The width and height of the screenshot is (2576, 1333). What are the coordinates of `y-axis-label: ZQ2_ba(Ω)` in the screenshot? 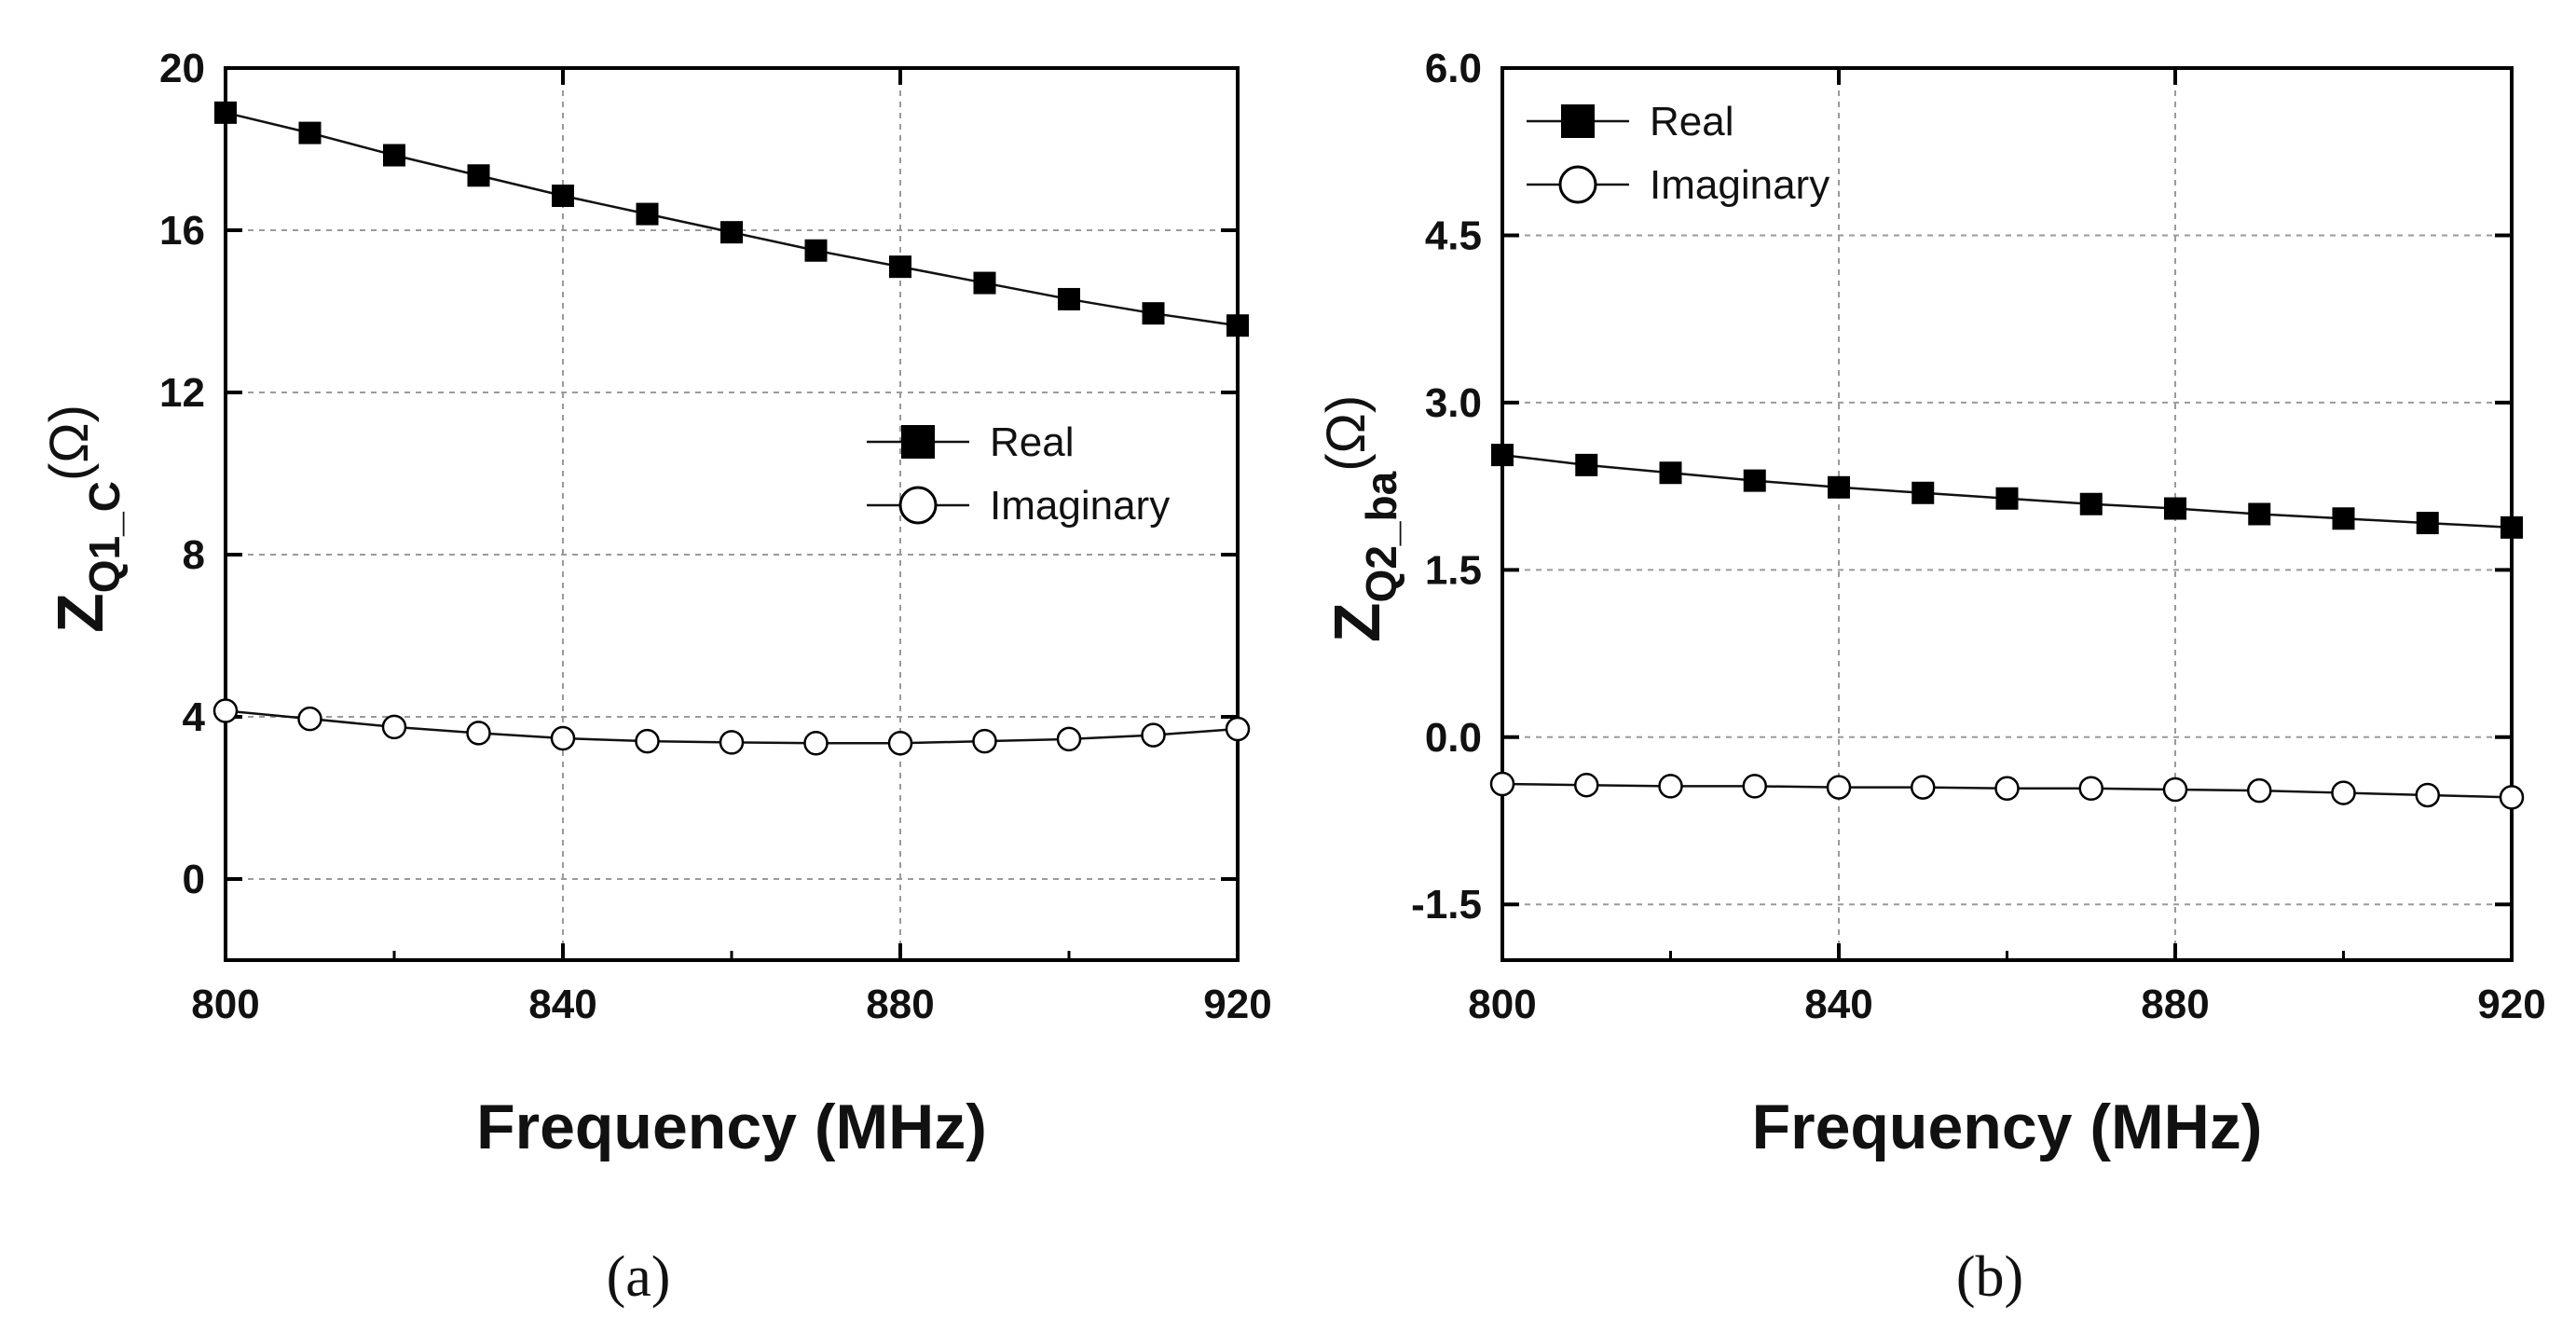 It's located at (1360, 518).